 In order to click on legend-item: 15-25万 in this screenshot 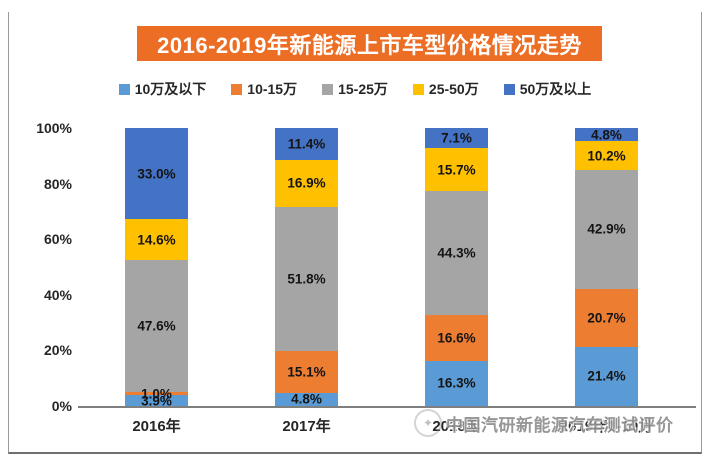, I will do `click(355, 89)`.